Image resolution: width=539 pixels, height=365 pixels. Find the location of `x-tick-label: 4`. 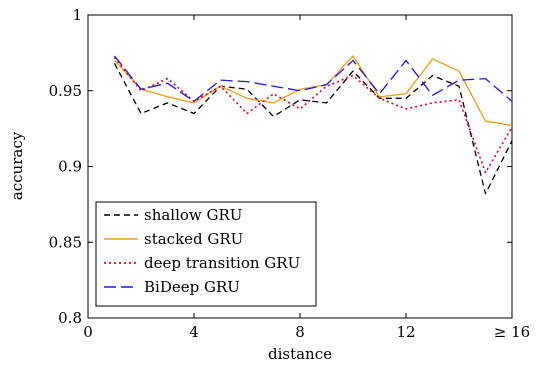

x-tick-label: 4 is located at coordinates (194, 332).